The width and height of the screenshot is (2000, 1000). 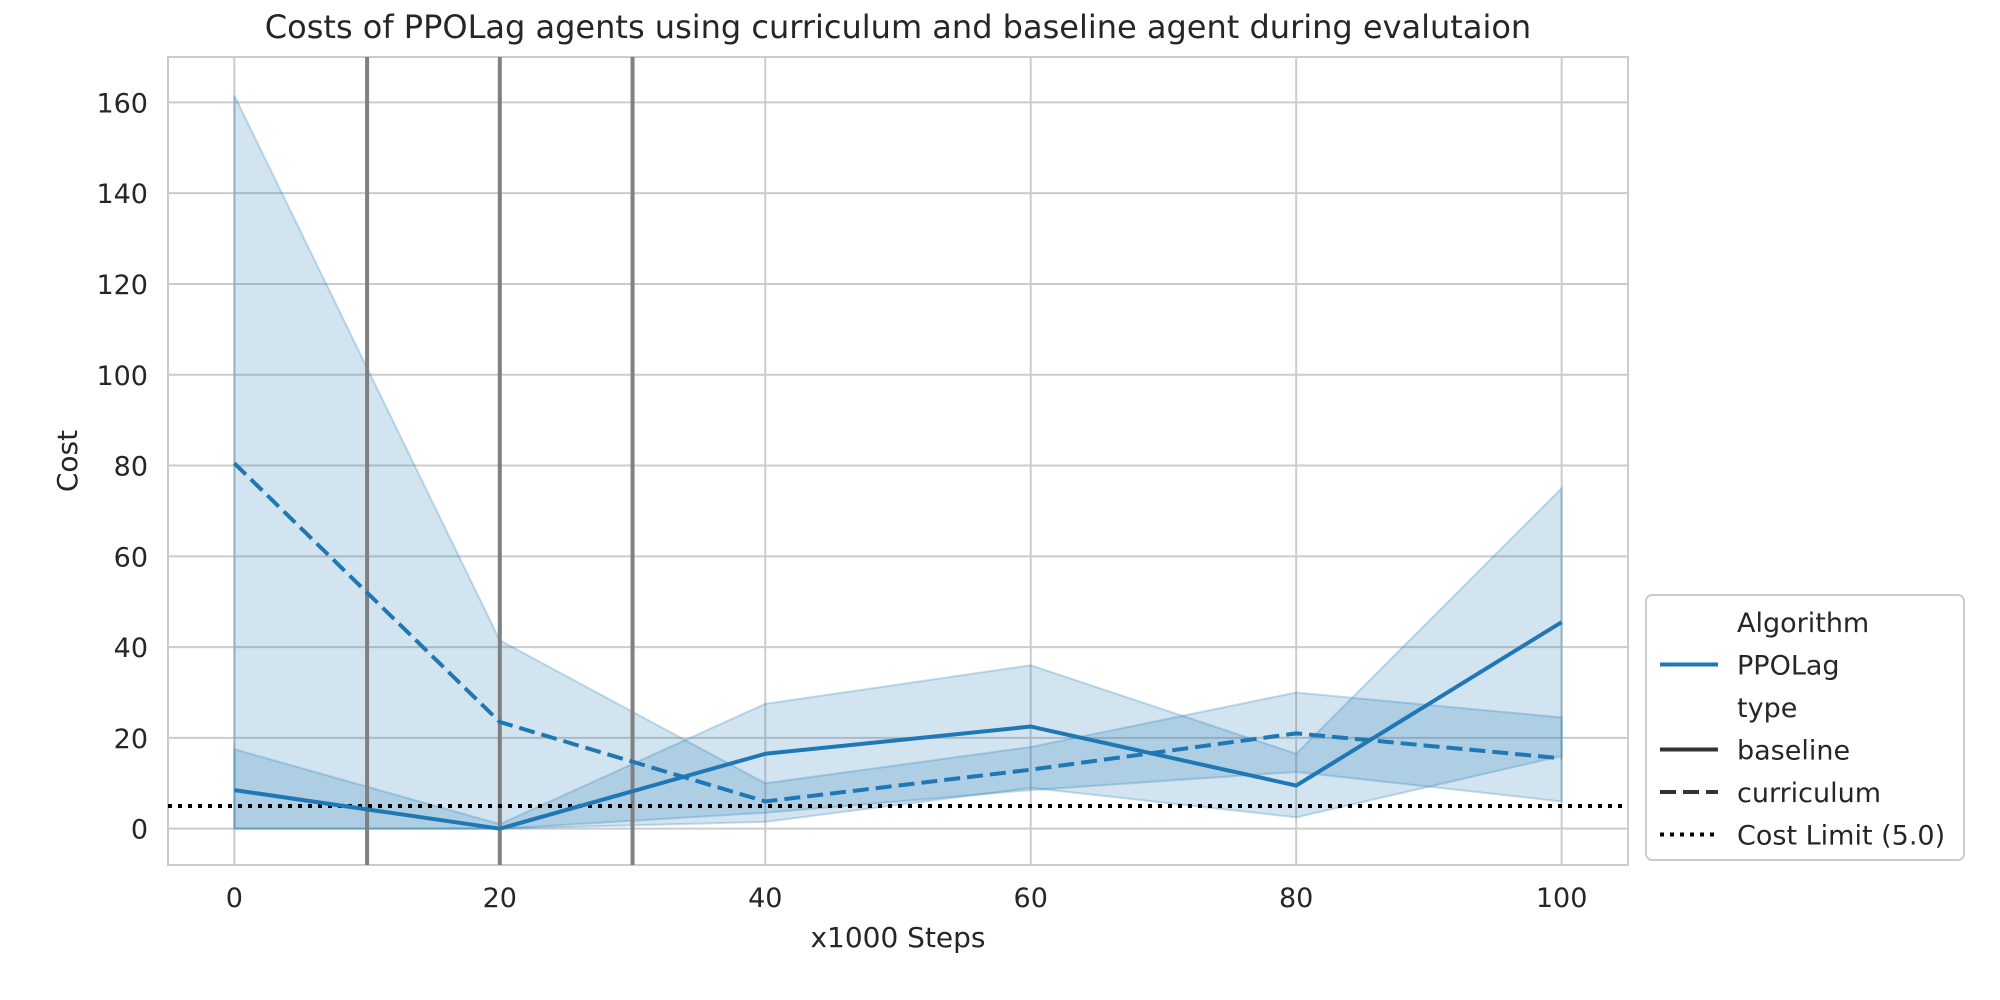 What do you see at coordinates (131, 648) in the screenshot?
I see `y-tick-label: 40` at bounding box center [131, 648].